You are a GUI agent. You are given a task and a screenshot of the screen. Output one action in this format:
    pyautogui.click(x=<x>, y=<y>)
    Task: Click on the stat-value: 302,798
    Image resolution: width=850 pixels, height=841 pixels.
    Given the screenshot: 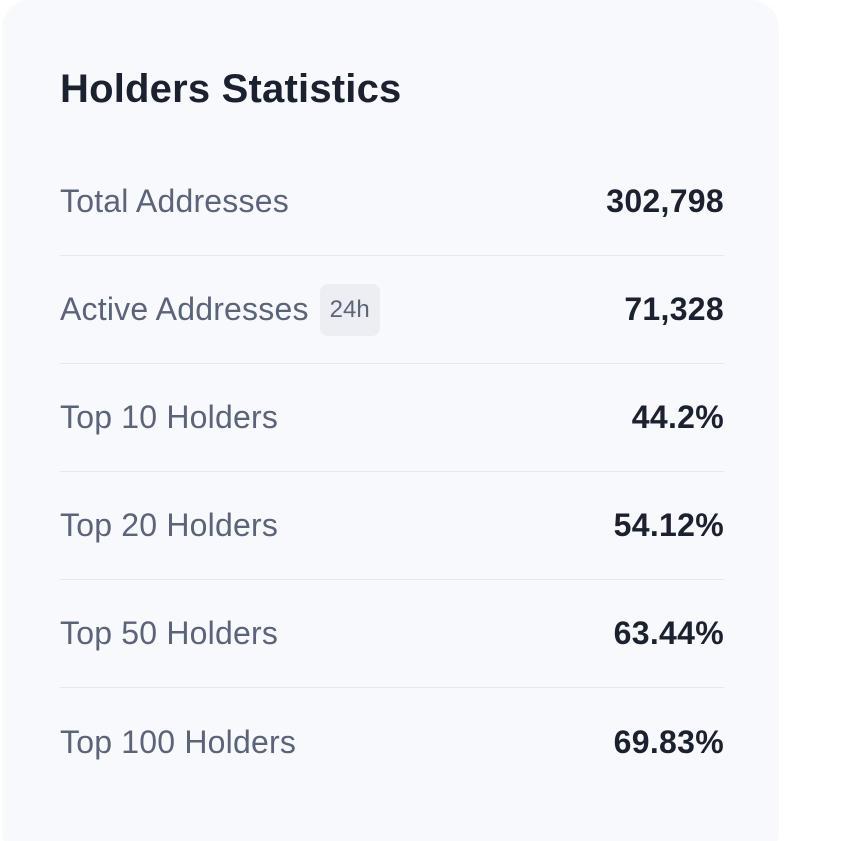 What is the action you would take?
    pyautogui.click(x=665, y=201)
    